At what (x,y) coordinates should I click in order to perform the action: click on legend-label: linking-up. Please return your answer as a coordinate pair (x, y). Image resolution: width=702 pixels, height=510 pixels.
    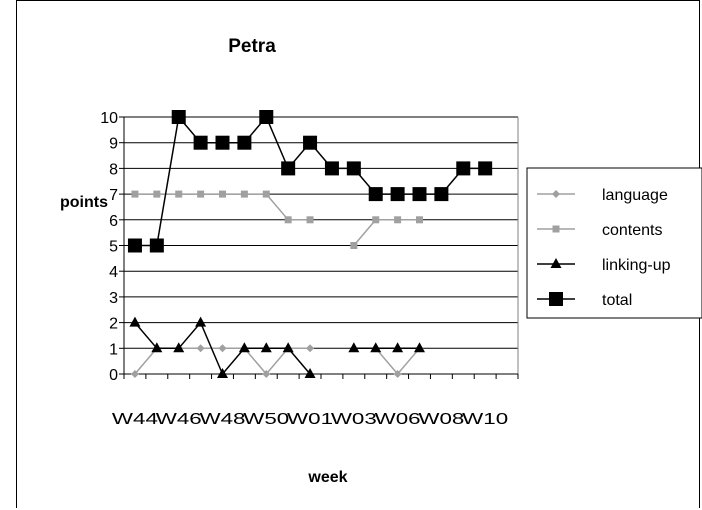
    Looking at the image, I should click on (636, 265).